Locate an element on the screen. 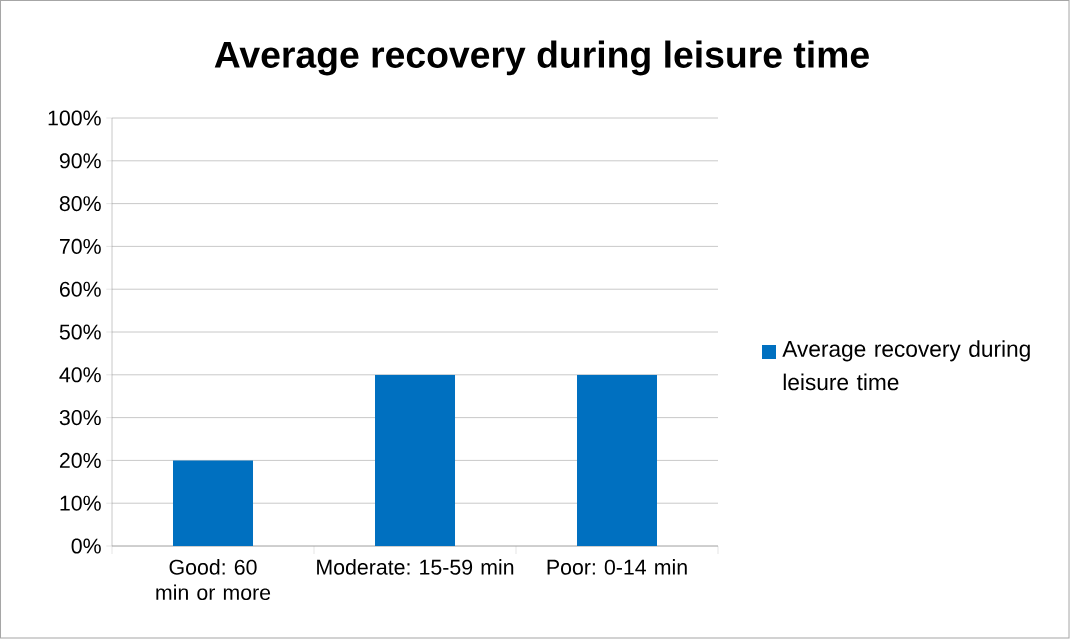 The height and width of the screenshot is (639, 1070). x-tick-label: Good: 60 min or more is located at coordinates (213, 580).